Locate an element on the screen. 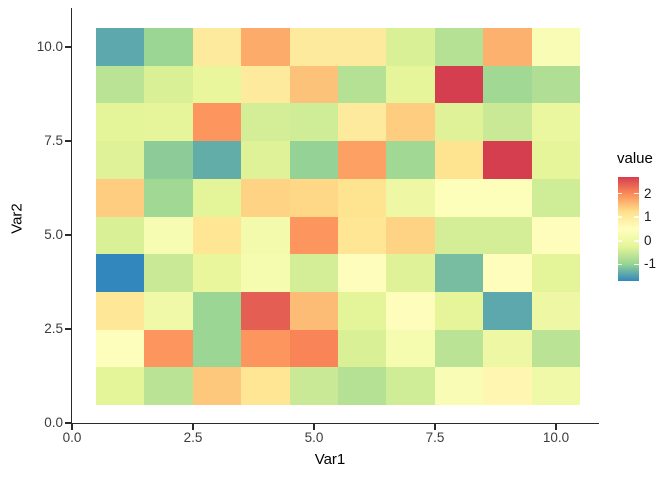 This screenshot has width=672, height=480. y-tick-label: 7.5 is located at coordinates (53, 140).